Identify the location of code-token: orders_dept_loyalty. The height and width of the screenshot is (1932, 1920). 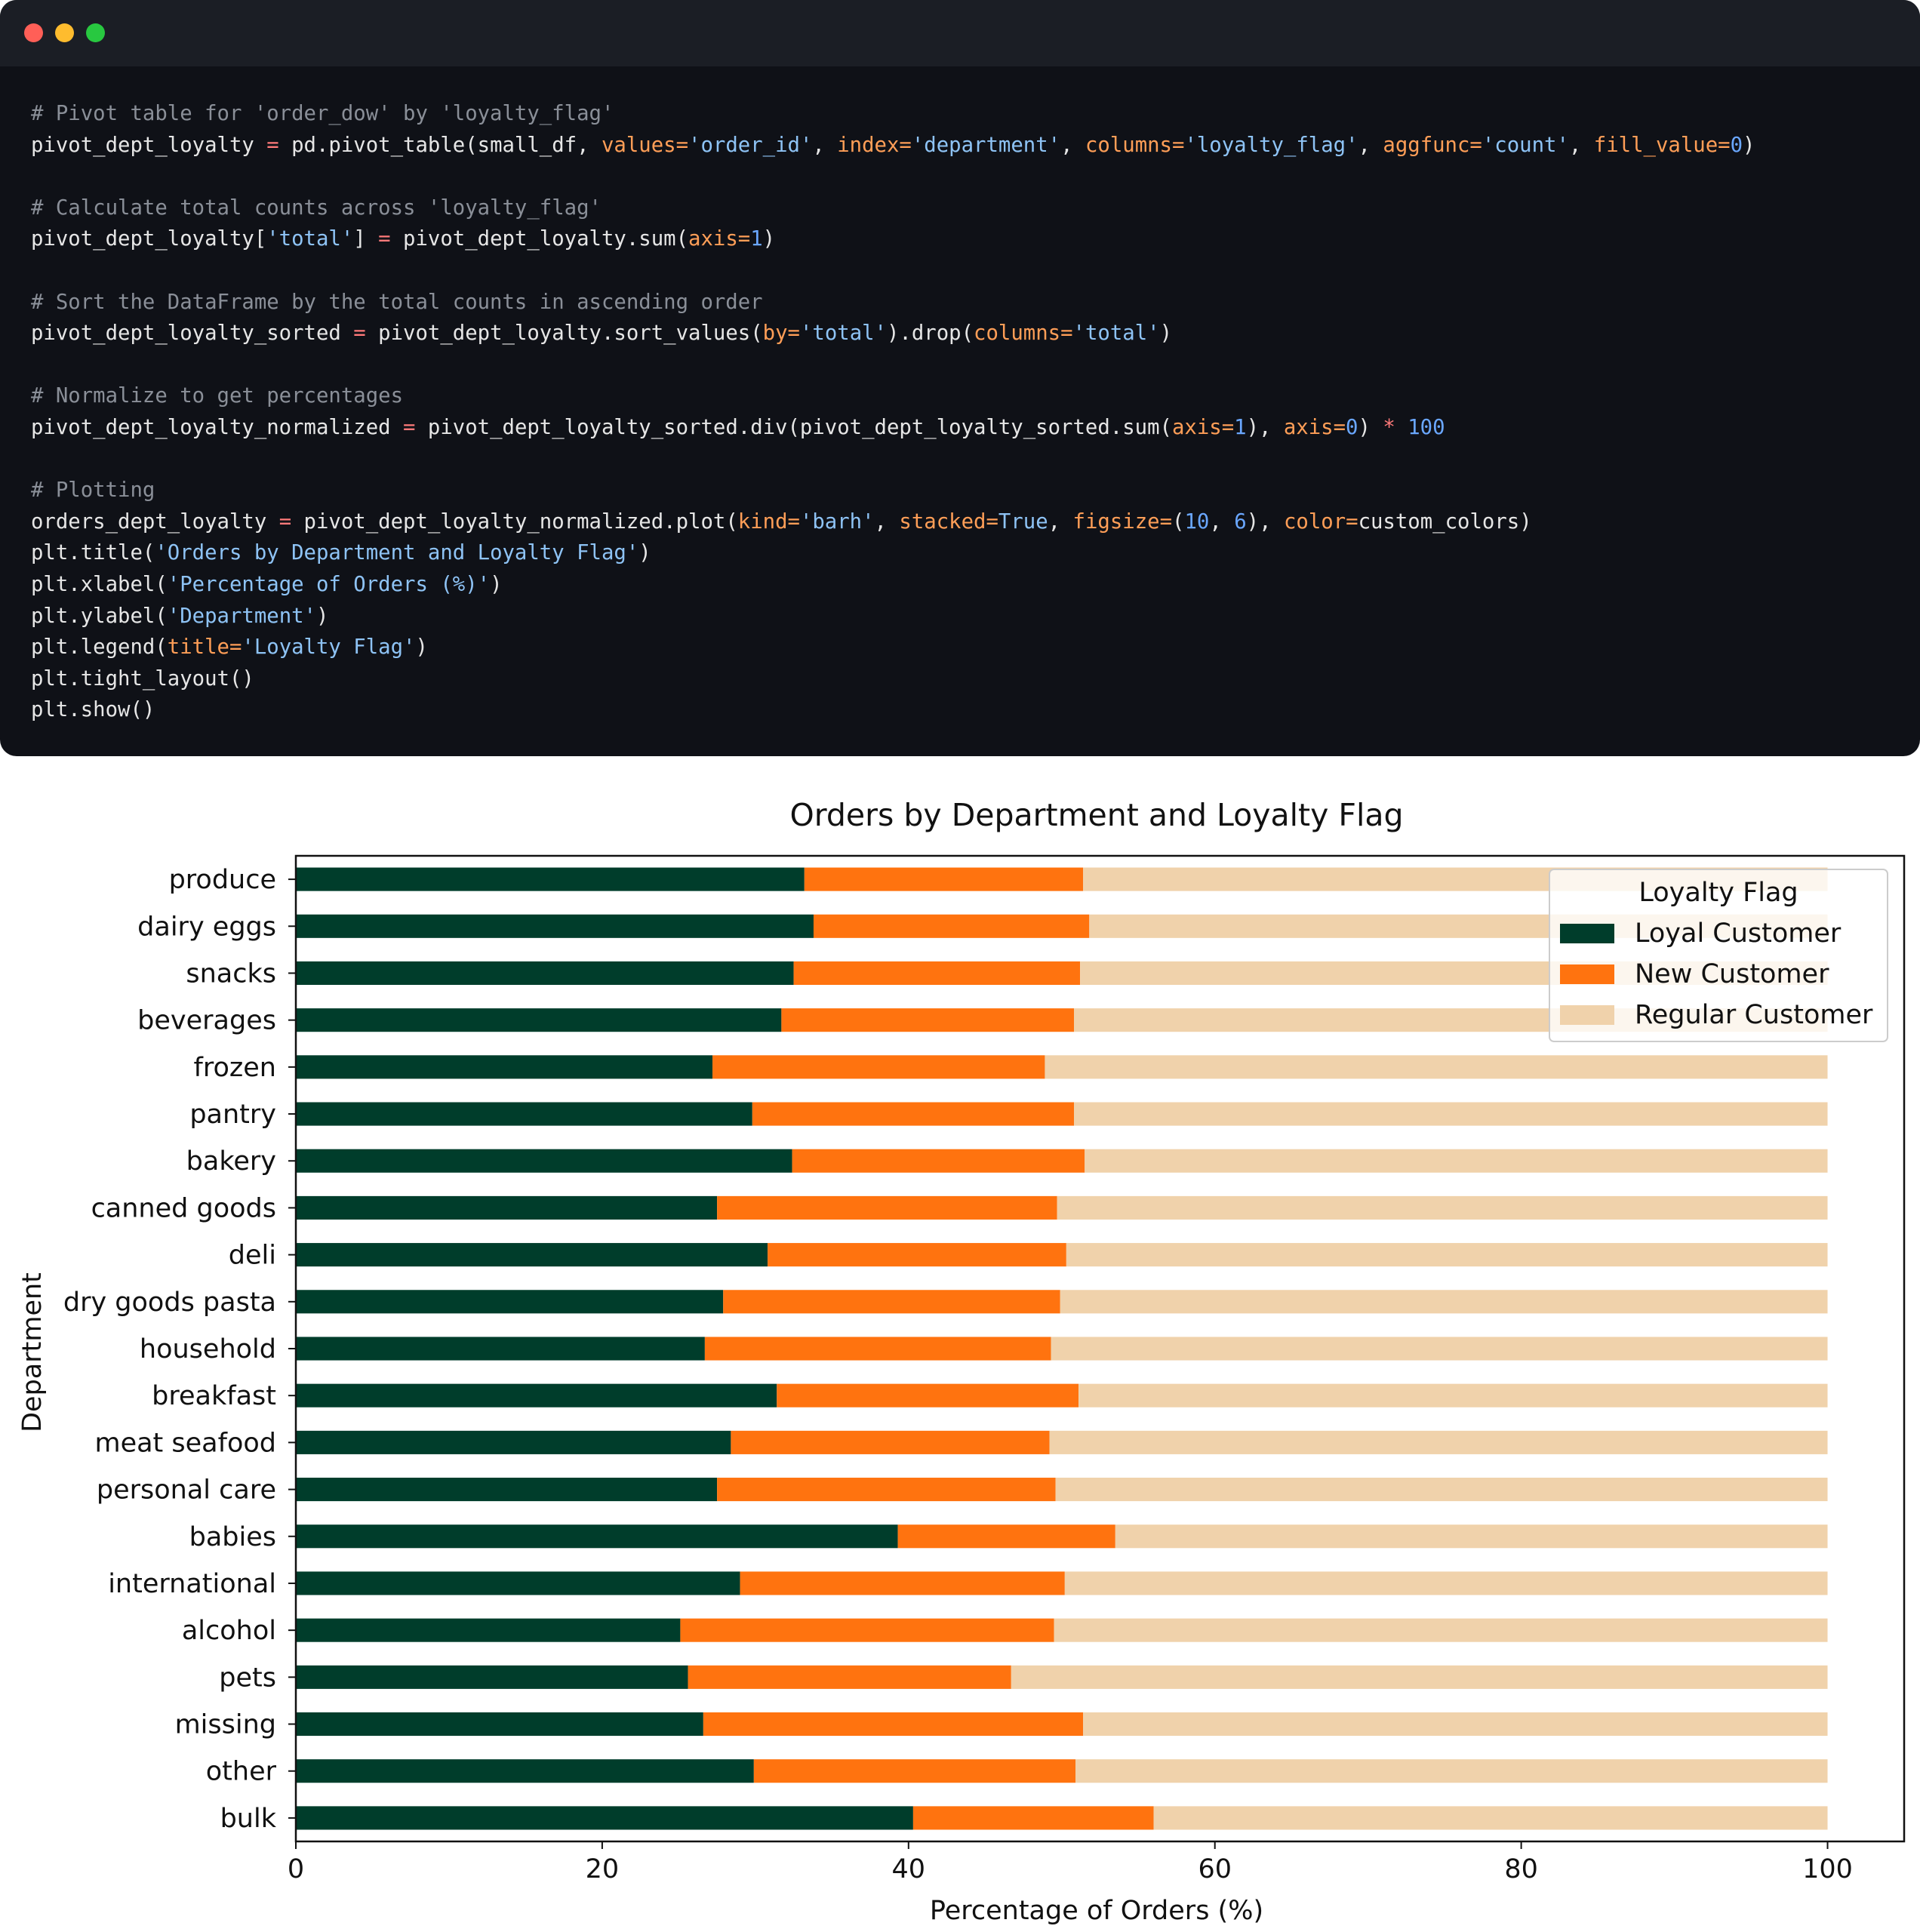
(155, 521).